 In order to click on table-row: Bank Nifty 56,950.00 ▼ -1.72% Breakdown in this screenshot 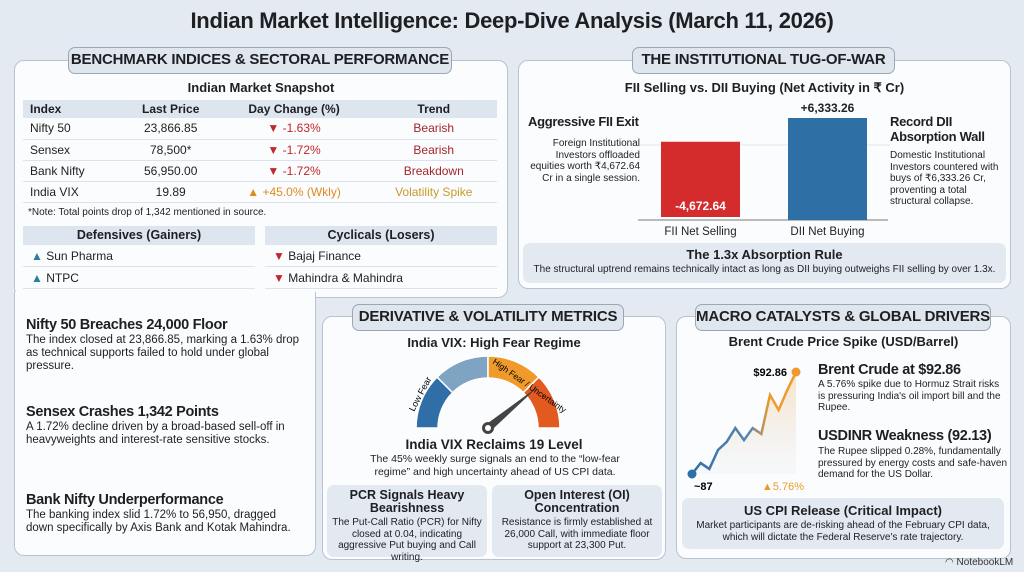, I will do `click(260, 171)`.